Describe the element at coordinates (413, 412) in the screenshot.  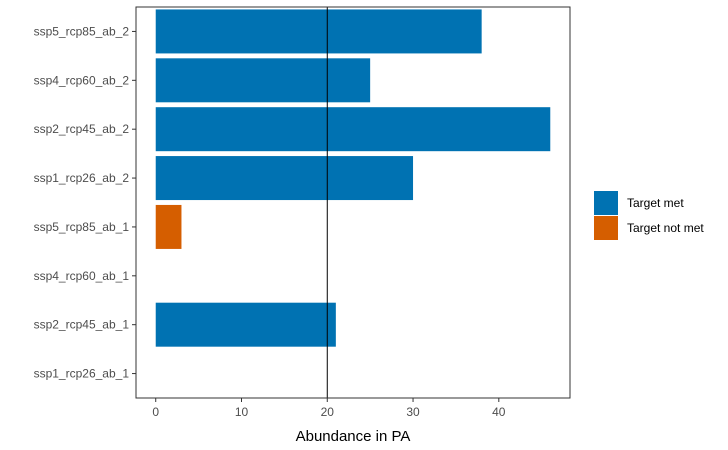
I see `x-tick-label: 30` at that location.